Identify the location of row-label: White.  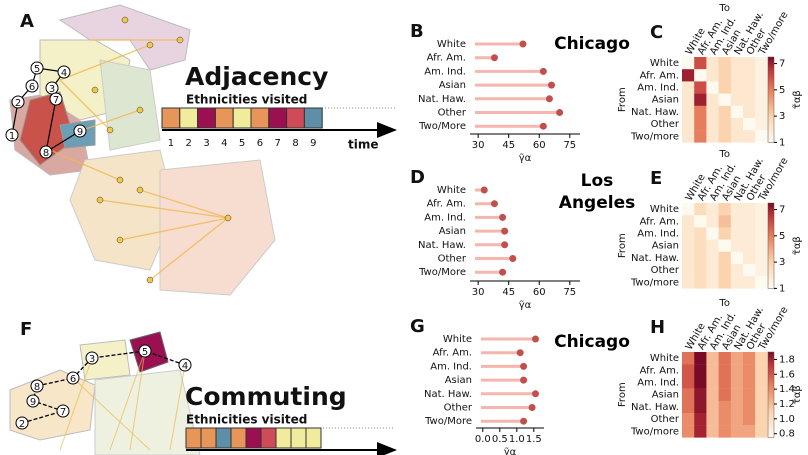
(664, 63).